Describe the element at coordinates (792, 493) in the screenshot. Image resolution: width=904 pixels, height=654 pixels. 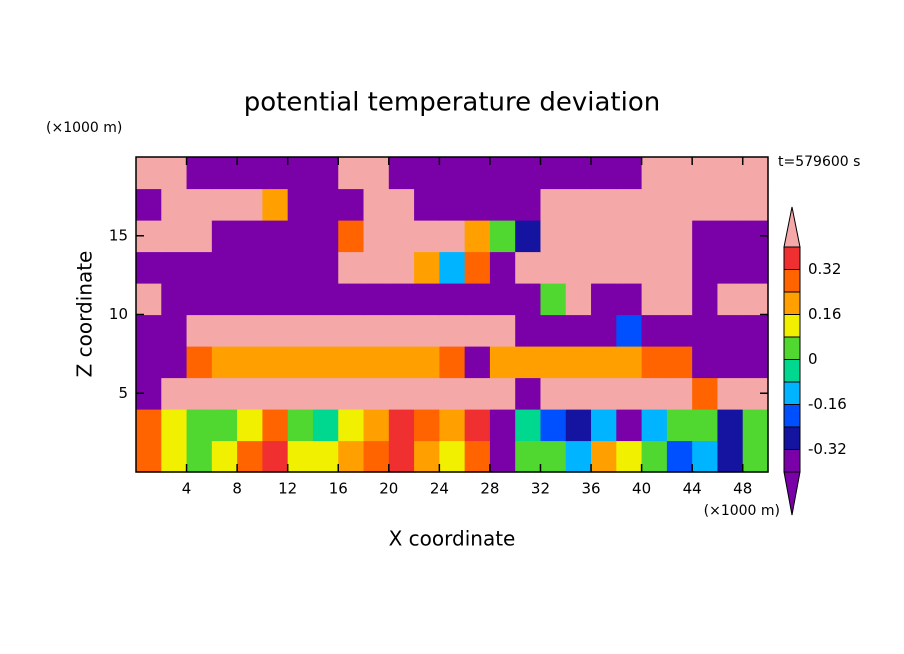
I see `colorbar-end-low` at that location.